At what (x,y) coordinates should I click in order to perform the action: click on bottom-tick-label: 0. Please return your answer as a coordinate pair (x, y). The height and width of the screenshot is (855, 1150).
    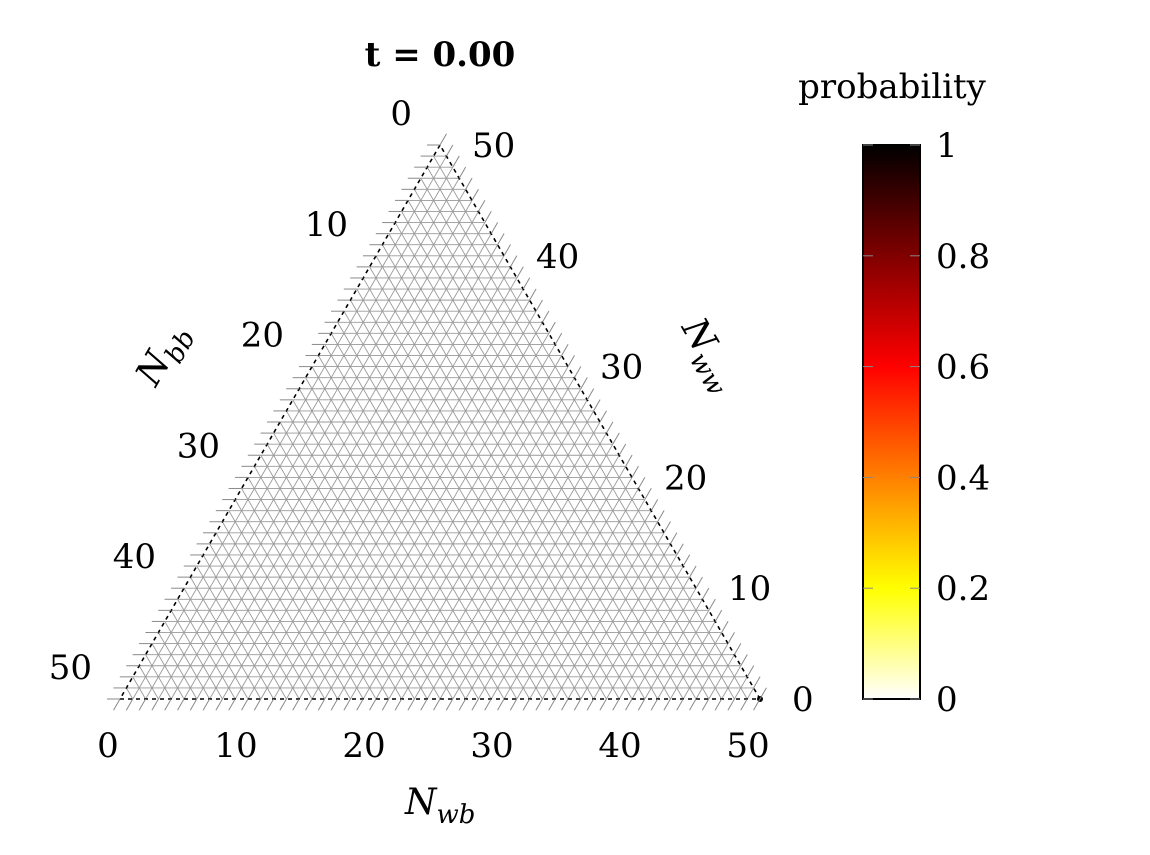
    Looking at the image, I should click on (108, 746).